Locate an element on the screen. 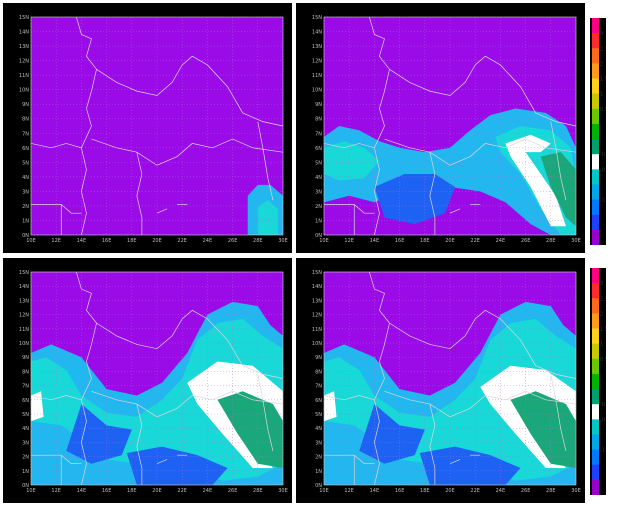  lat-label: 12N is located at coordinates (24, 62).